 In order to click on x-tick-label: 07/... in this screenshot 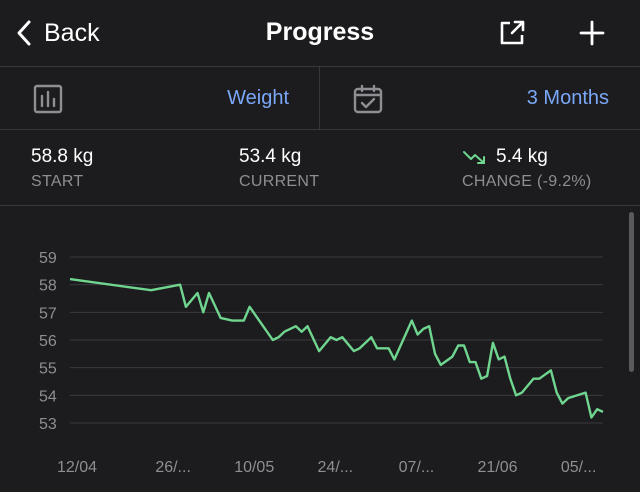, I will do `click(417, 467)`.